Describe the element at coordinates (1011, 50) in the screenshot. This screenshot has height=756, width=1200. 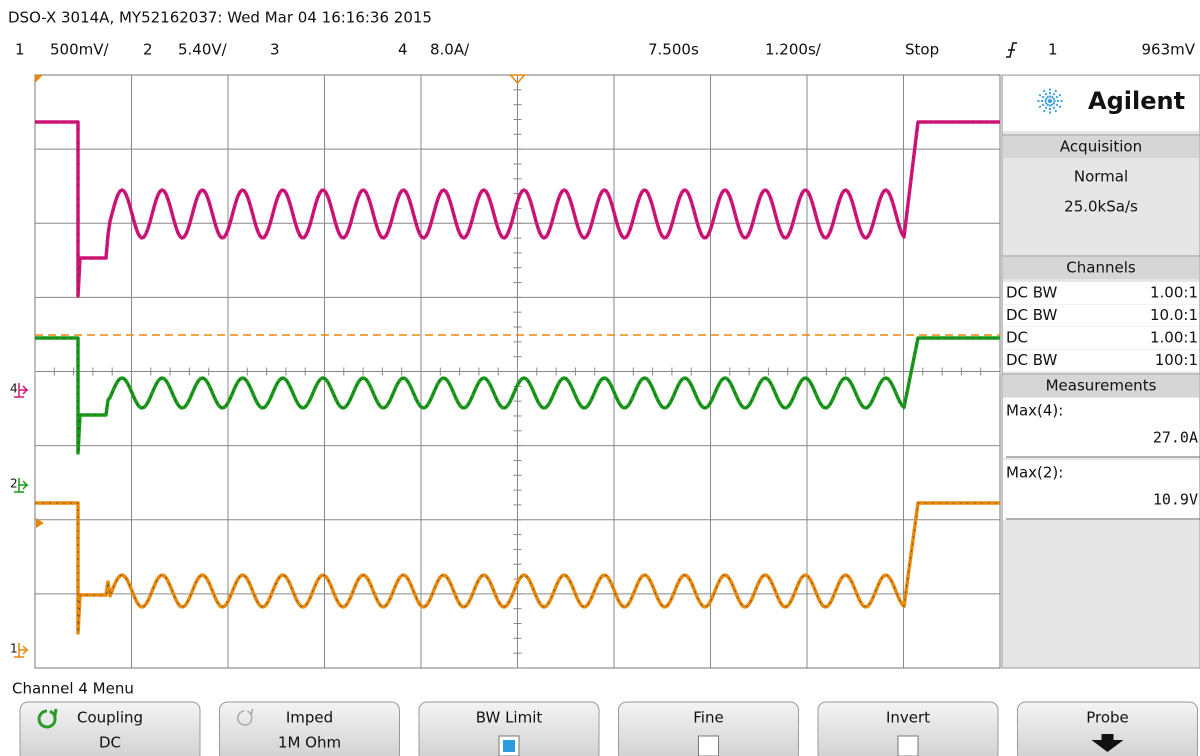
I see `trigger-icon` at that location.